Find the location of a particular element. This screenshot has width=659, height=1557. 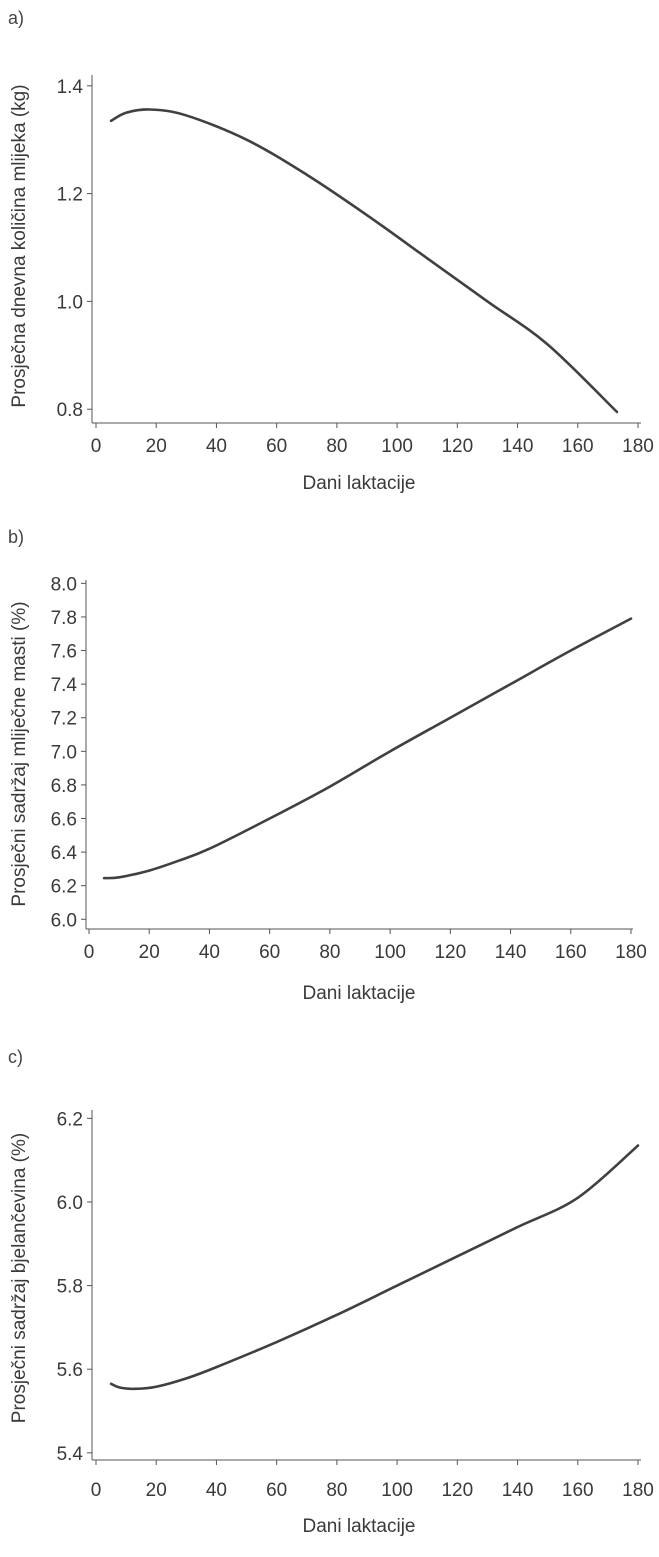

panel-c-y-ticks: 5.4 5.6 5.8 6.0 6.2 is located at coordinates (74, 1287).